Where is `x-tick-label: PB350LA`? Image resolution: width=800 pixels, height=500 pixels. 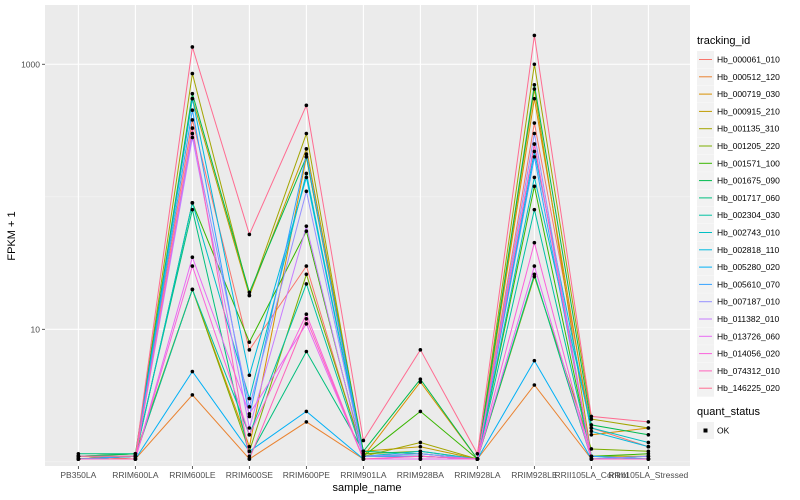 x-tick-label: PB350LA is located at coordinates (78, 475).